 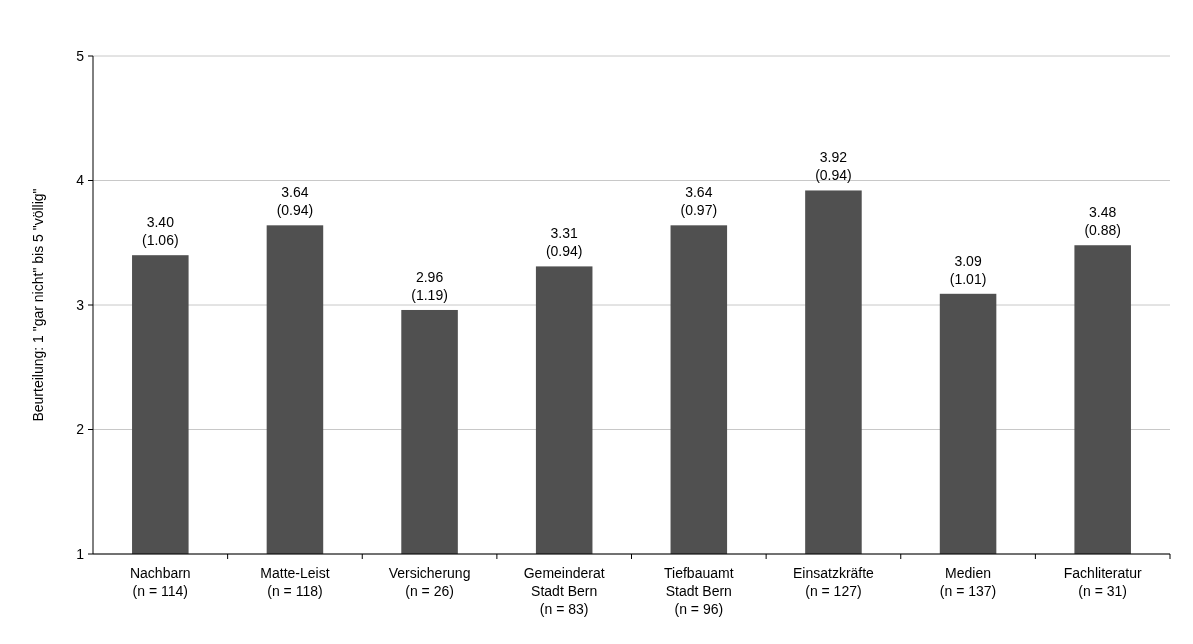 I want to click on y-tick-label: 3, so click(x=80, y=304).